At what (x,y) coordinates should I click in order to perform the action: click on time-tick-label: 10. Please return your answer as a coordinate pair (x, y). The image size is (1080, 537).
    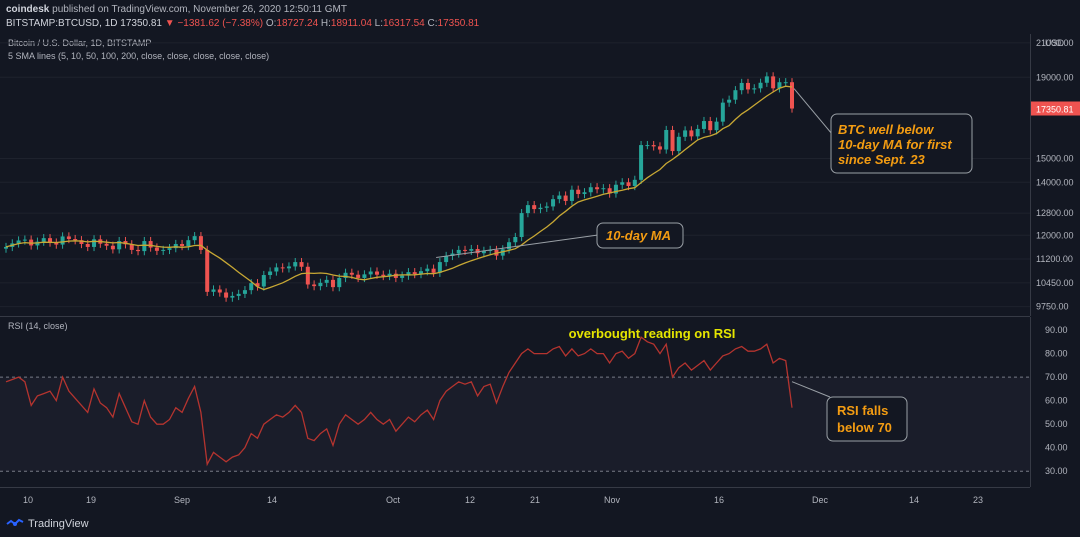
    Looking at the image, I should click on (28, 500).